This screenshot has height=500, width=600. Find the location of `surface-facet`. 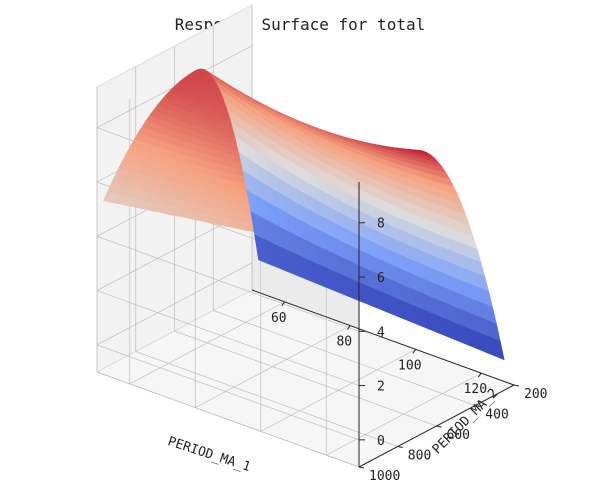

surface-facet is located at coordinates (497, 349).